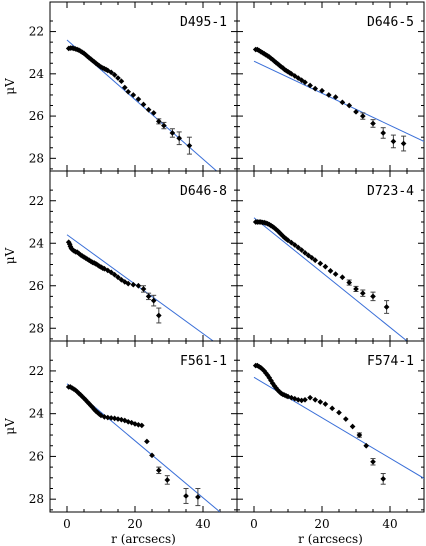 The height and width of the screenshot is (546, 426). What do you see at coordinates (390, 191) in the screenshot?
I see `panel-title: D723-4` at bounding box center [390, 191].